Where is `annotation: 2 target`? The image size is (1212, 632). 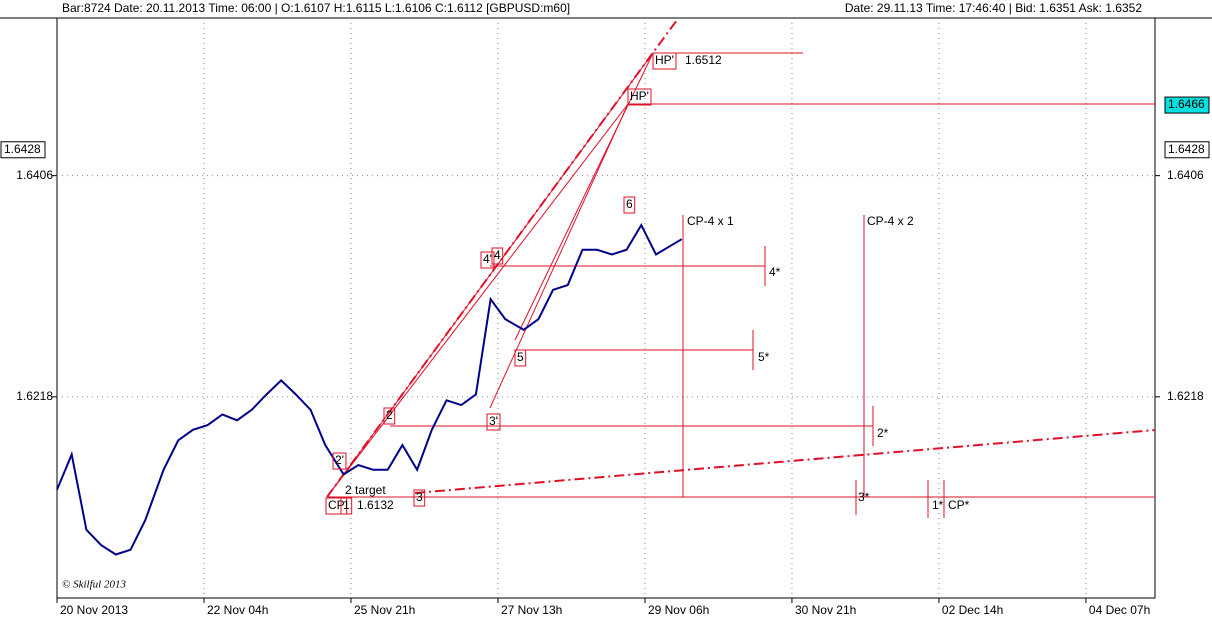
annotation: 2 target is located at coordinates (365, 490).